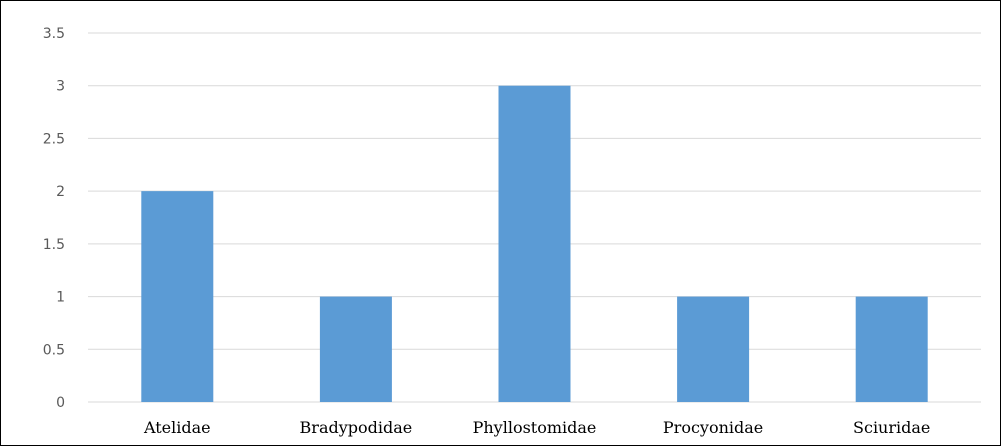 The image size is (1001, 446). Describe the element at coordinates (54, 218) in the screenshot. I see `y-axis-tick-labels: 0 0.5 1 1.5 2 2.5 3 3.5` at that location.